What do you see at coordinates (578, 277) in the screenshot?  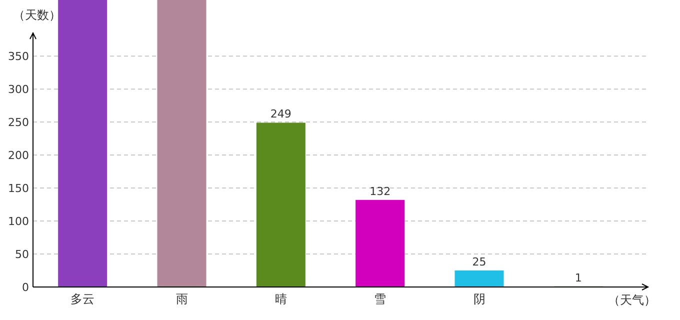 I see `data-label: 1` at bounding box center [578, 277].